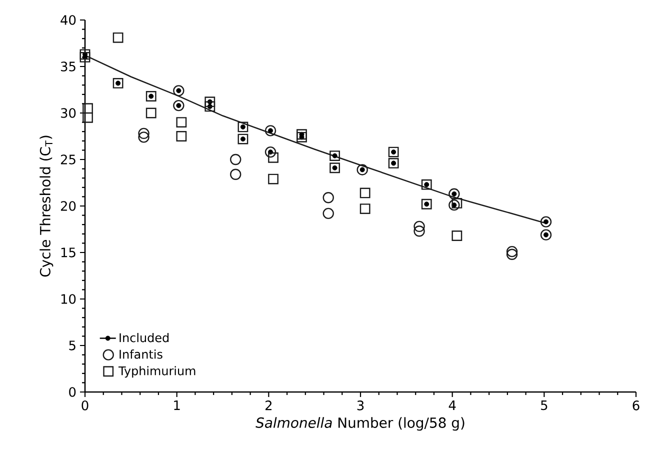 Image resolution: width=645 pixels, height=460 pixels. I want to click on x-tick-label: 6, so click(636, 405).